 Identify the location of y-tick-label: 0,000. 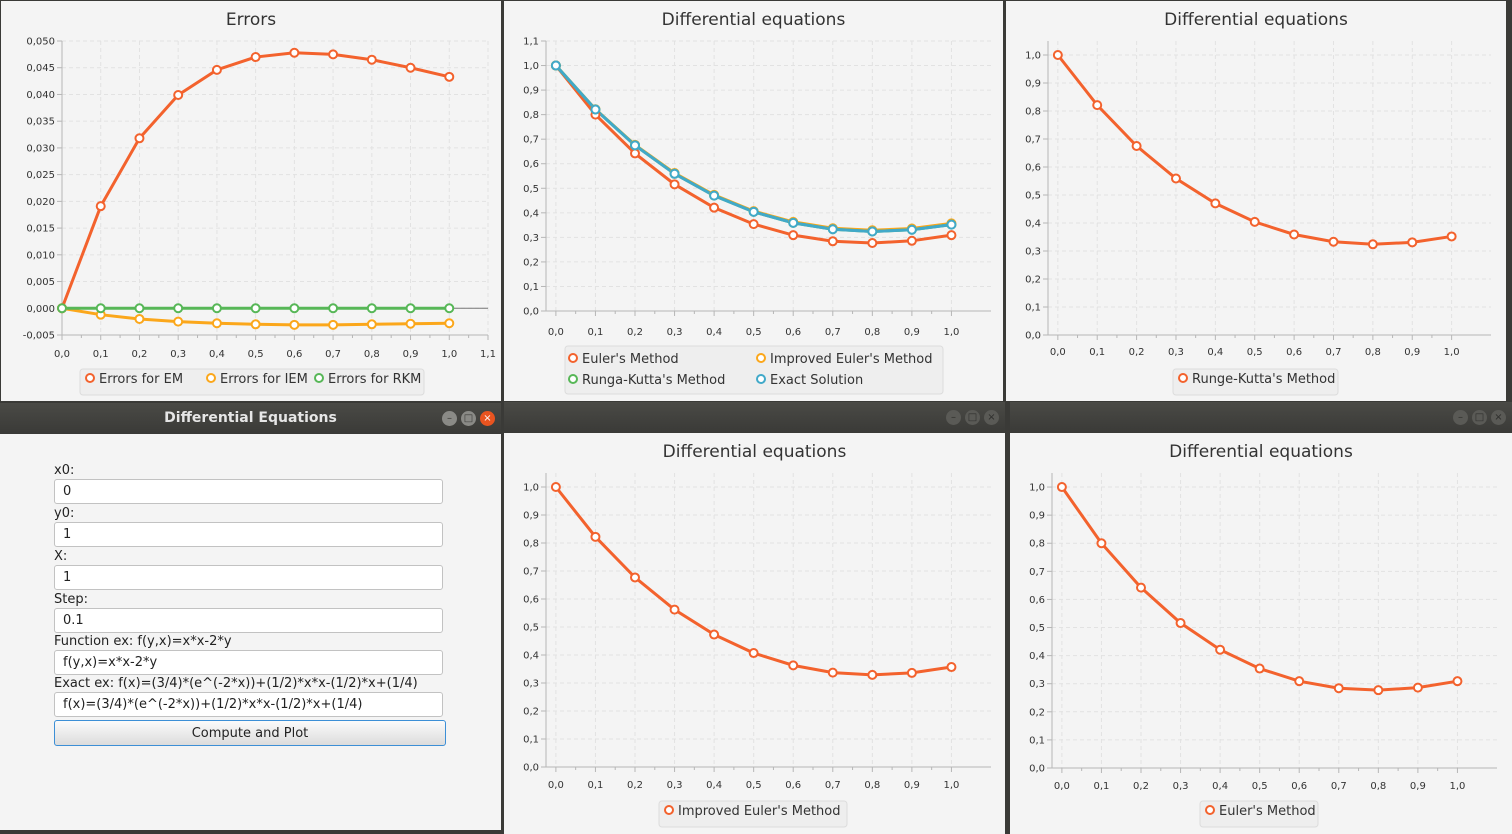
(40, 309).